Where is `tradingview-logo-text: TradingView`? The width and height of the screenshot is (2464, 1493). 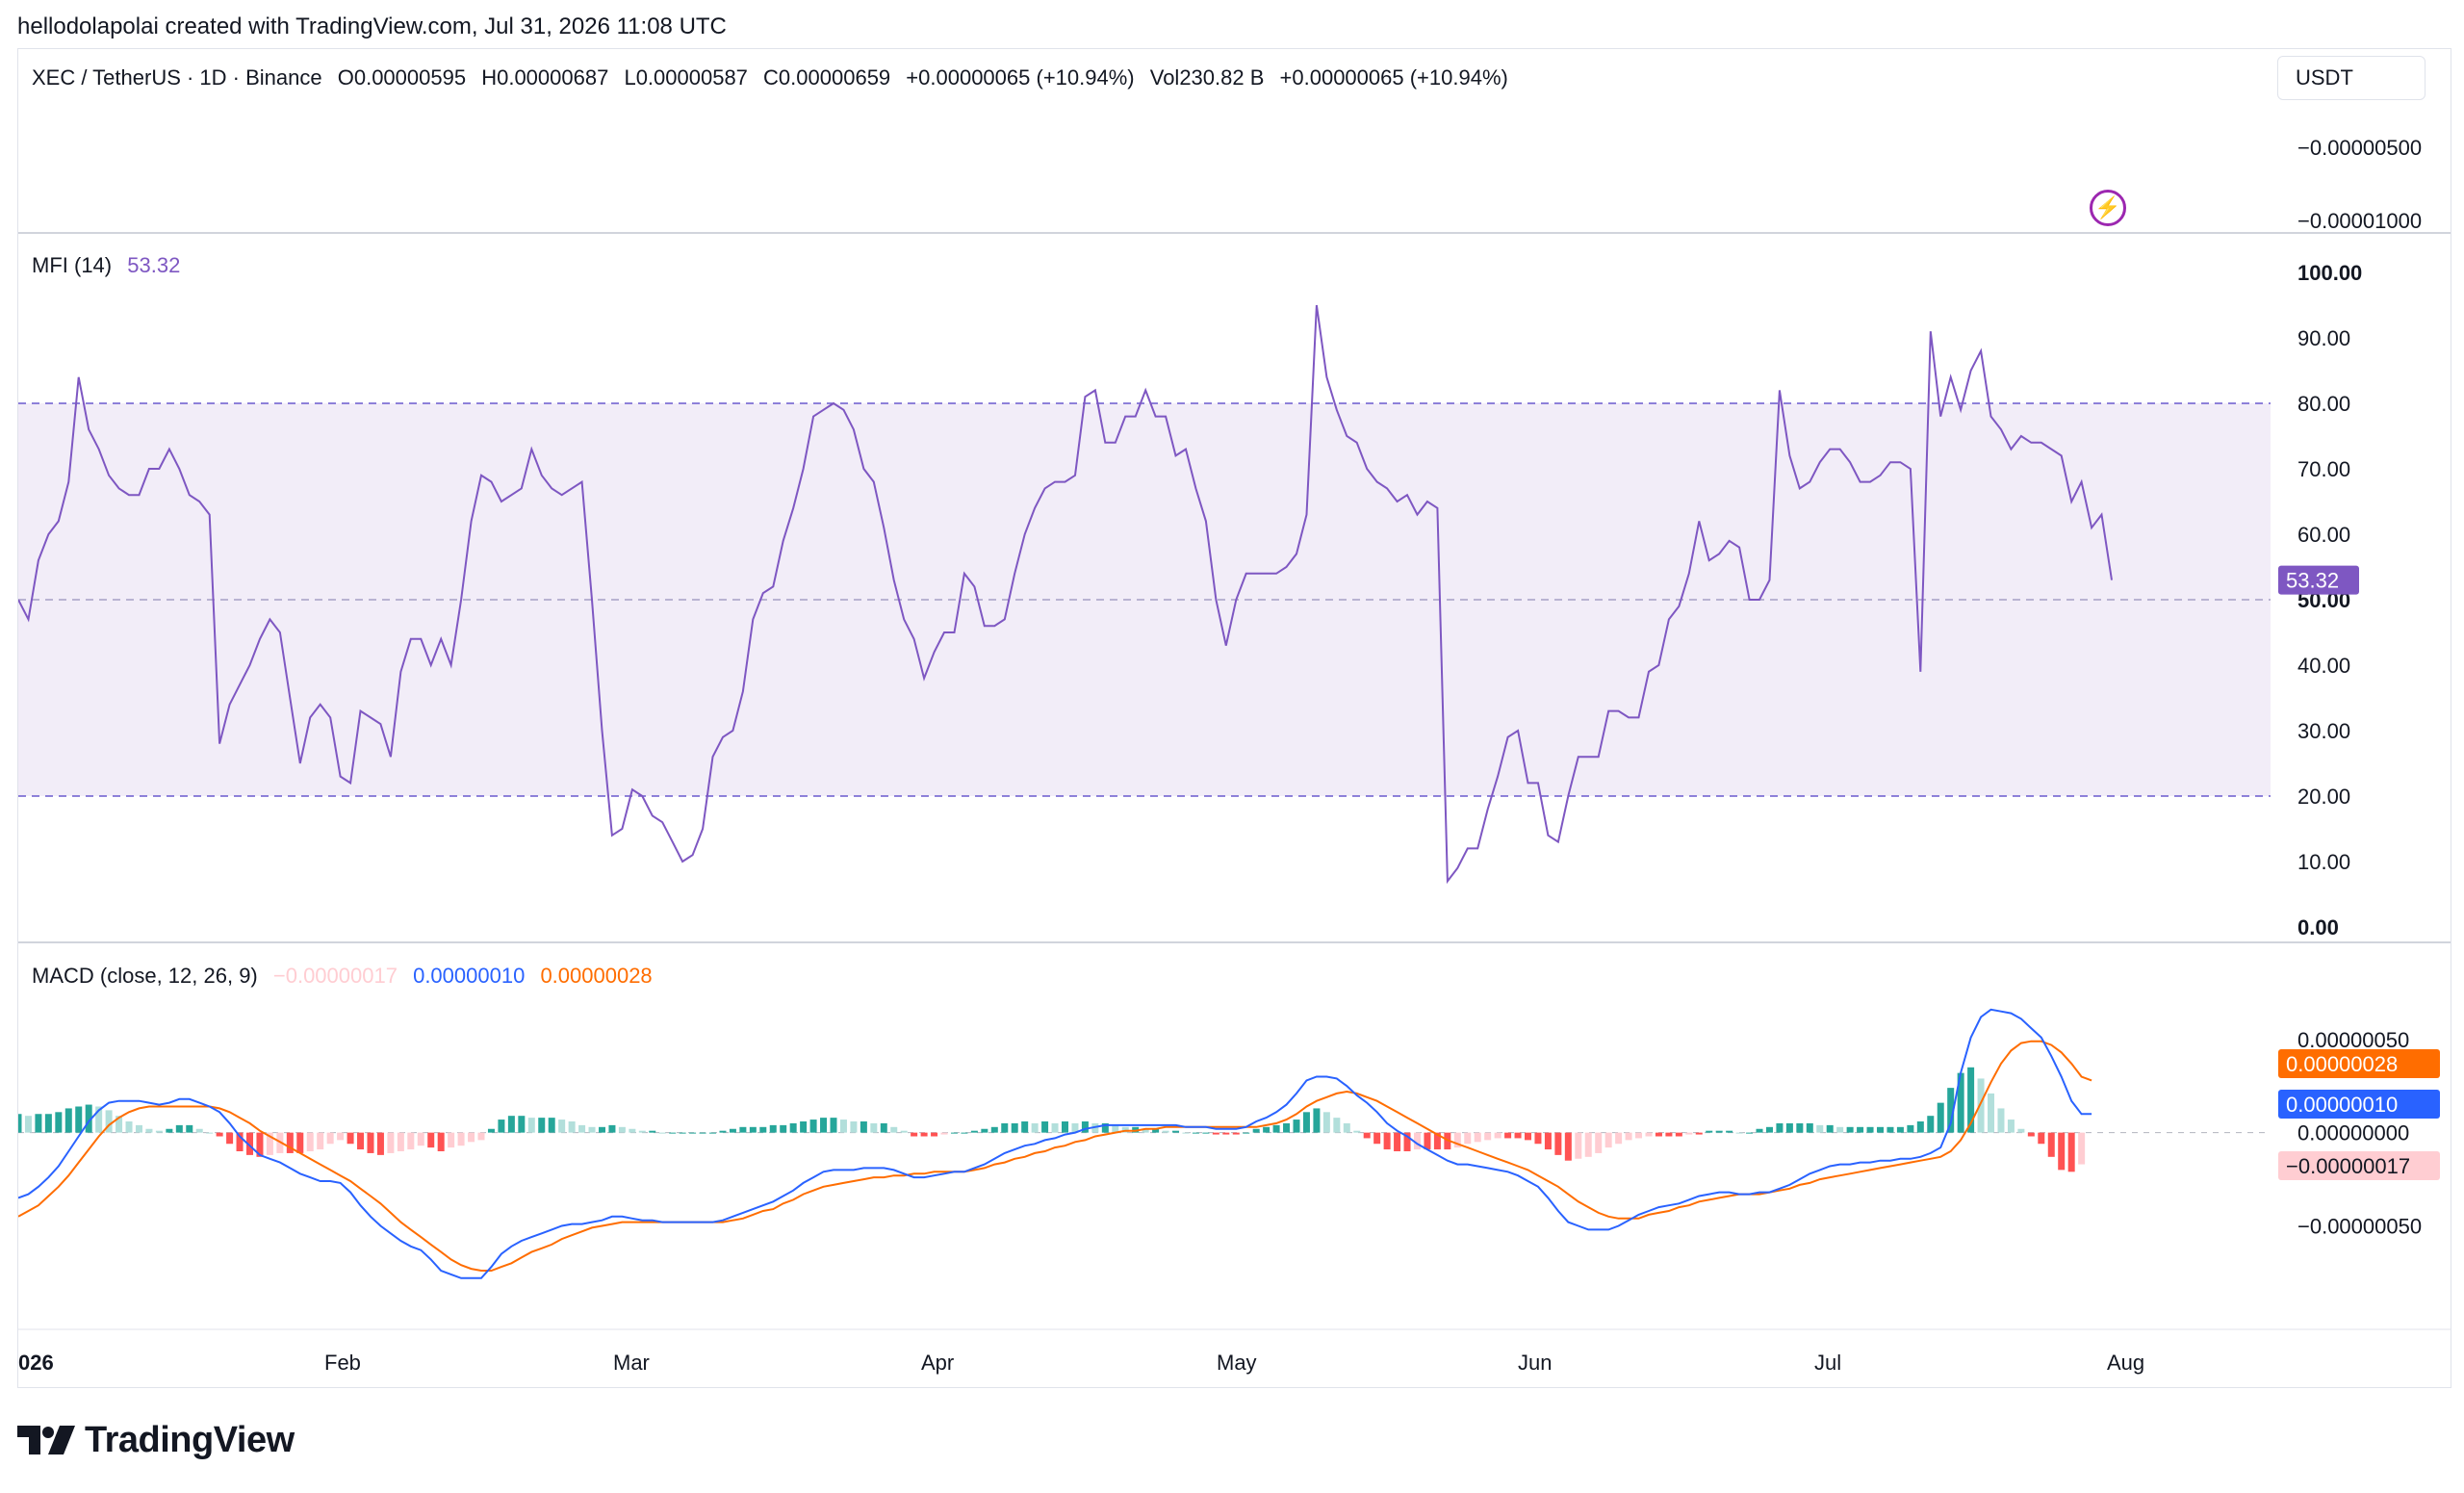
tradingview-logo-text: TradingView is located at coordinates (190, 1440).